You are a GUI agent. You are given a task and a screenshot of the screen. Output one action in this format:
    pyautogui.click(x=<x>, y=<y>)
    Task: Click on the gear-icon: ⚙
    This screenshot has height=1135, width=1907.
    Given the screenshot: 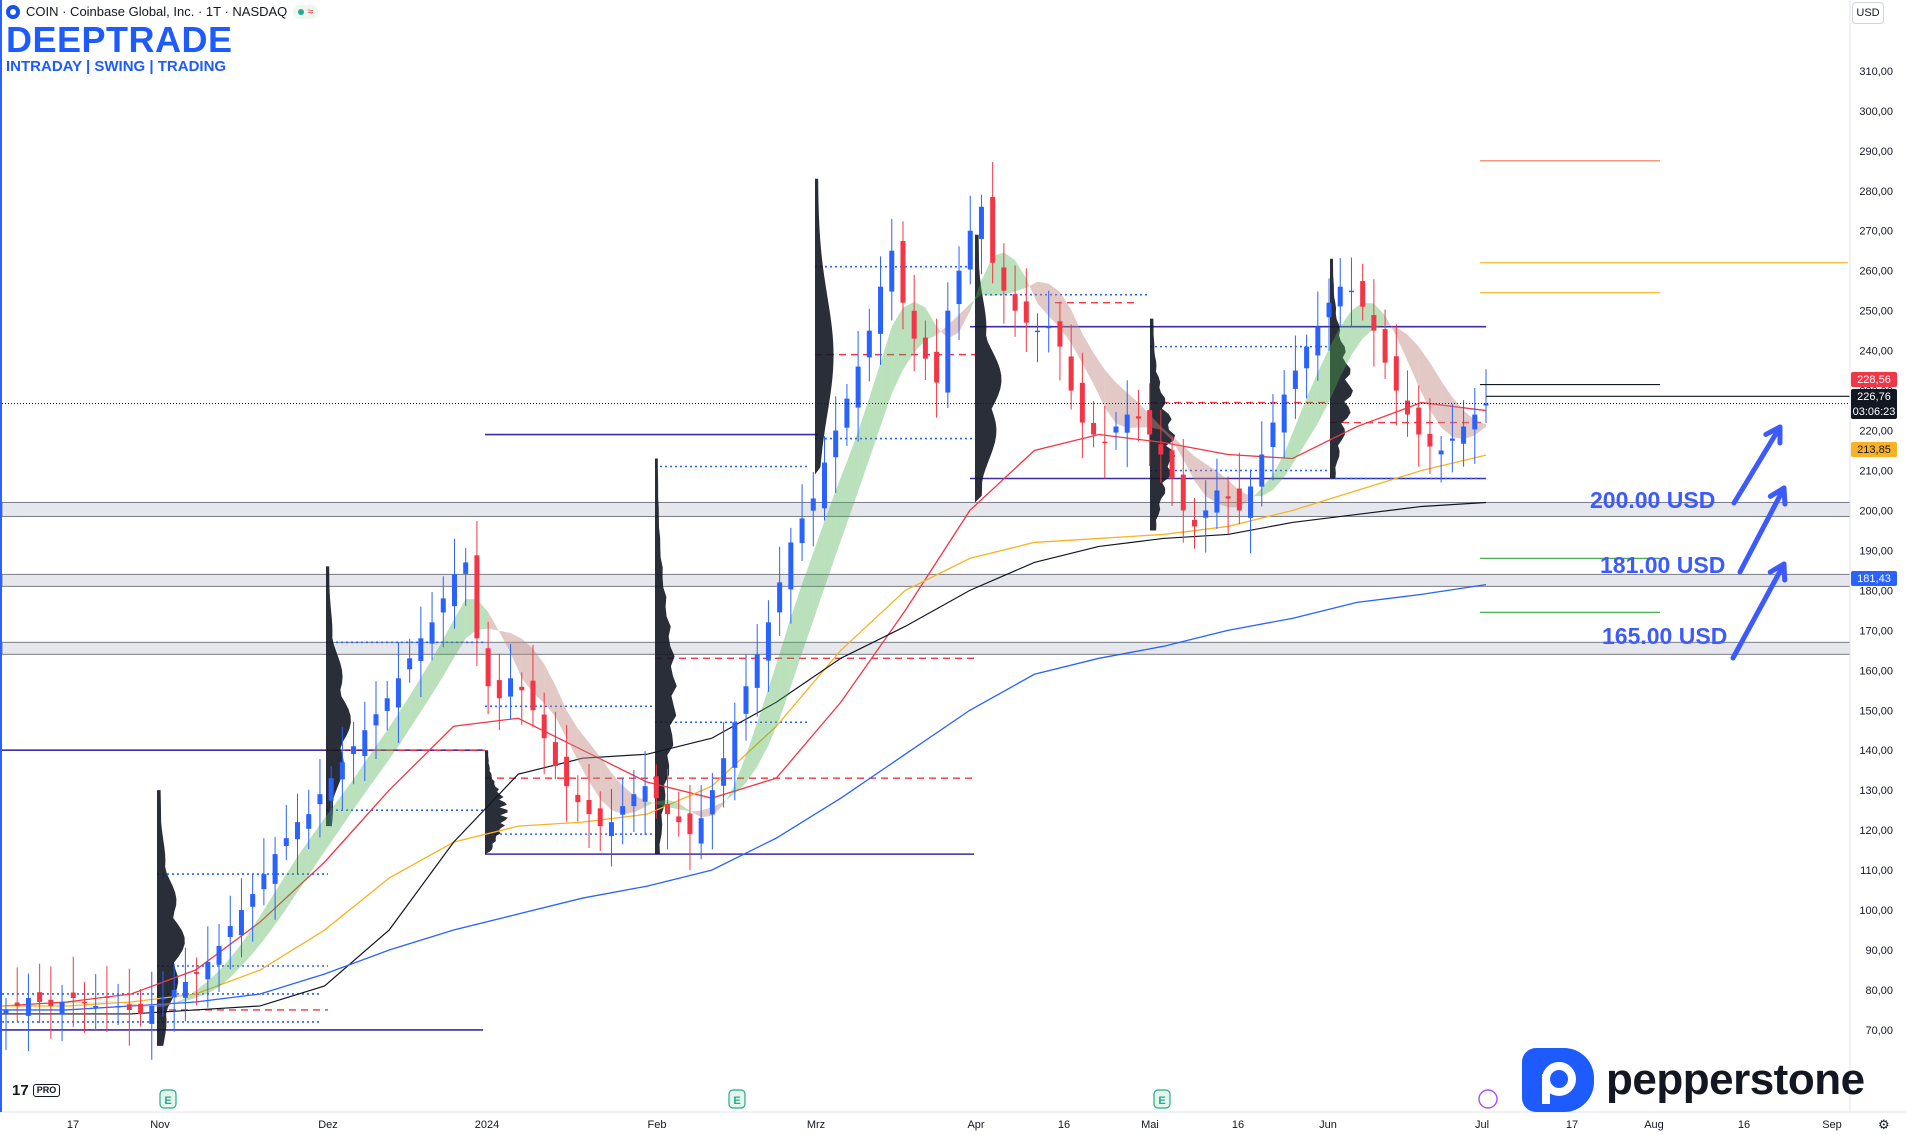 What is the action you would take?
    pyautogui.click(x=1884, y=1125)
    